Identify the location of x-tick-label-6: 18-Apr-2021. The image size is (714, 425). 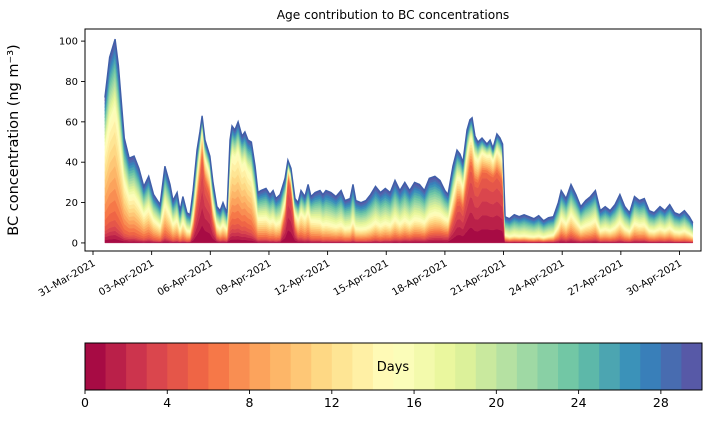
(419, 278).